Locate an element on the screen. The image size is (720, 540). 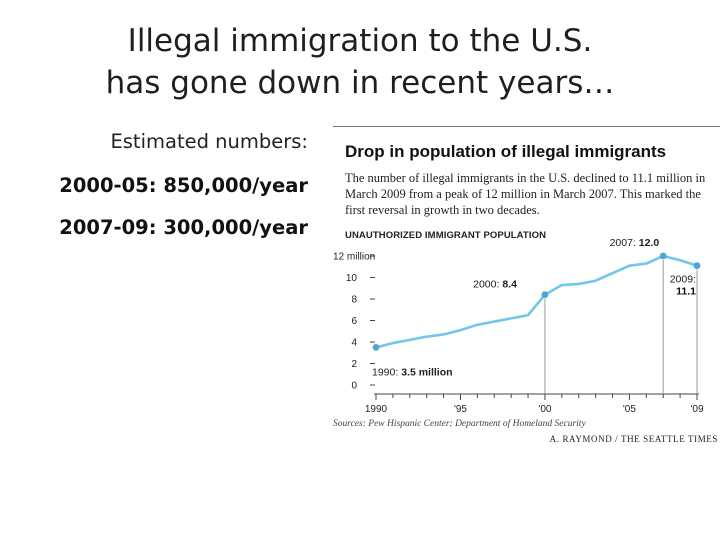
data-label-1990: 1990: 3.5 million is located at coordinates (412, 372).